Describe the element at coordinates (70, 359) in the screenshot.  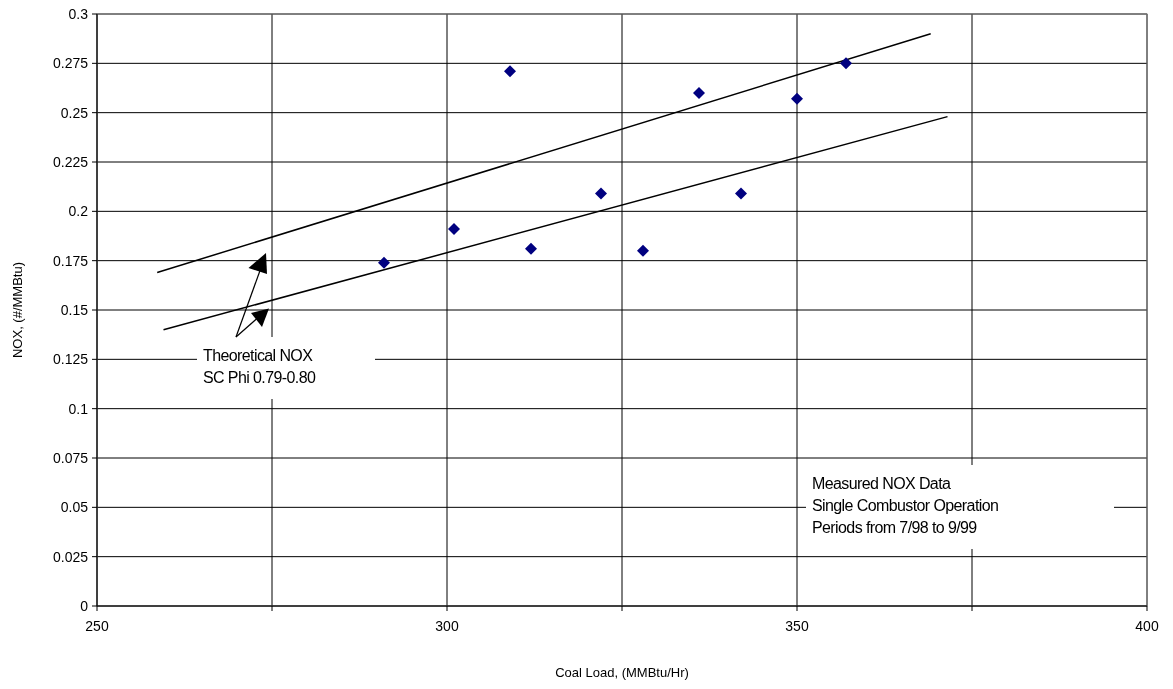
I see `y-tick-label: 0.125` at that location.